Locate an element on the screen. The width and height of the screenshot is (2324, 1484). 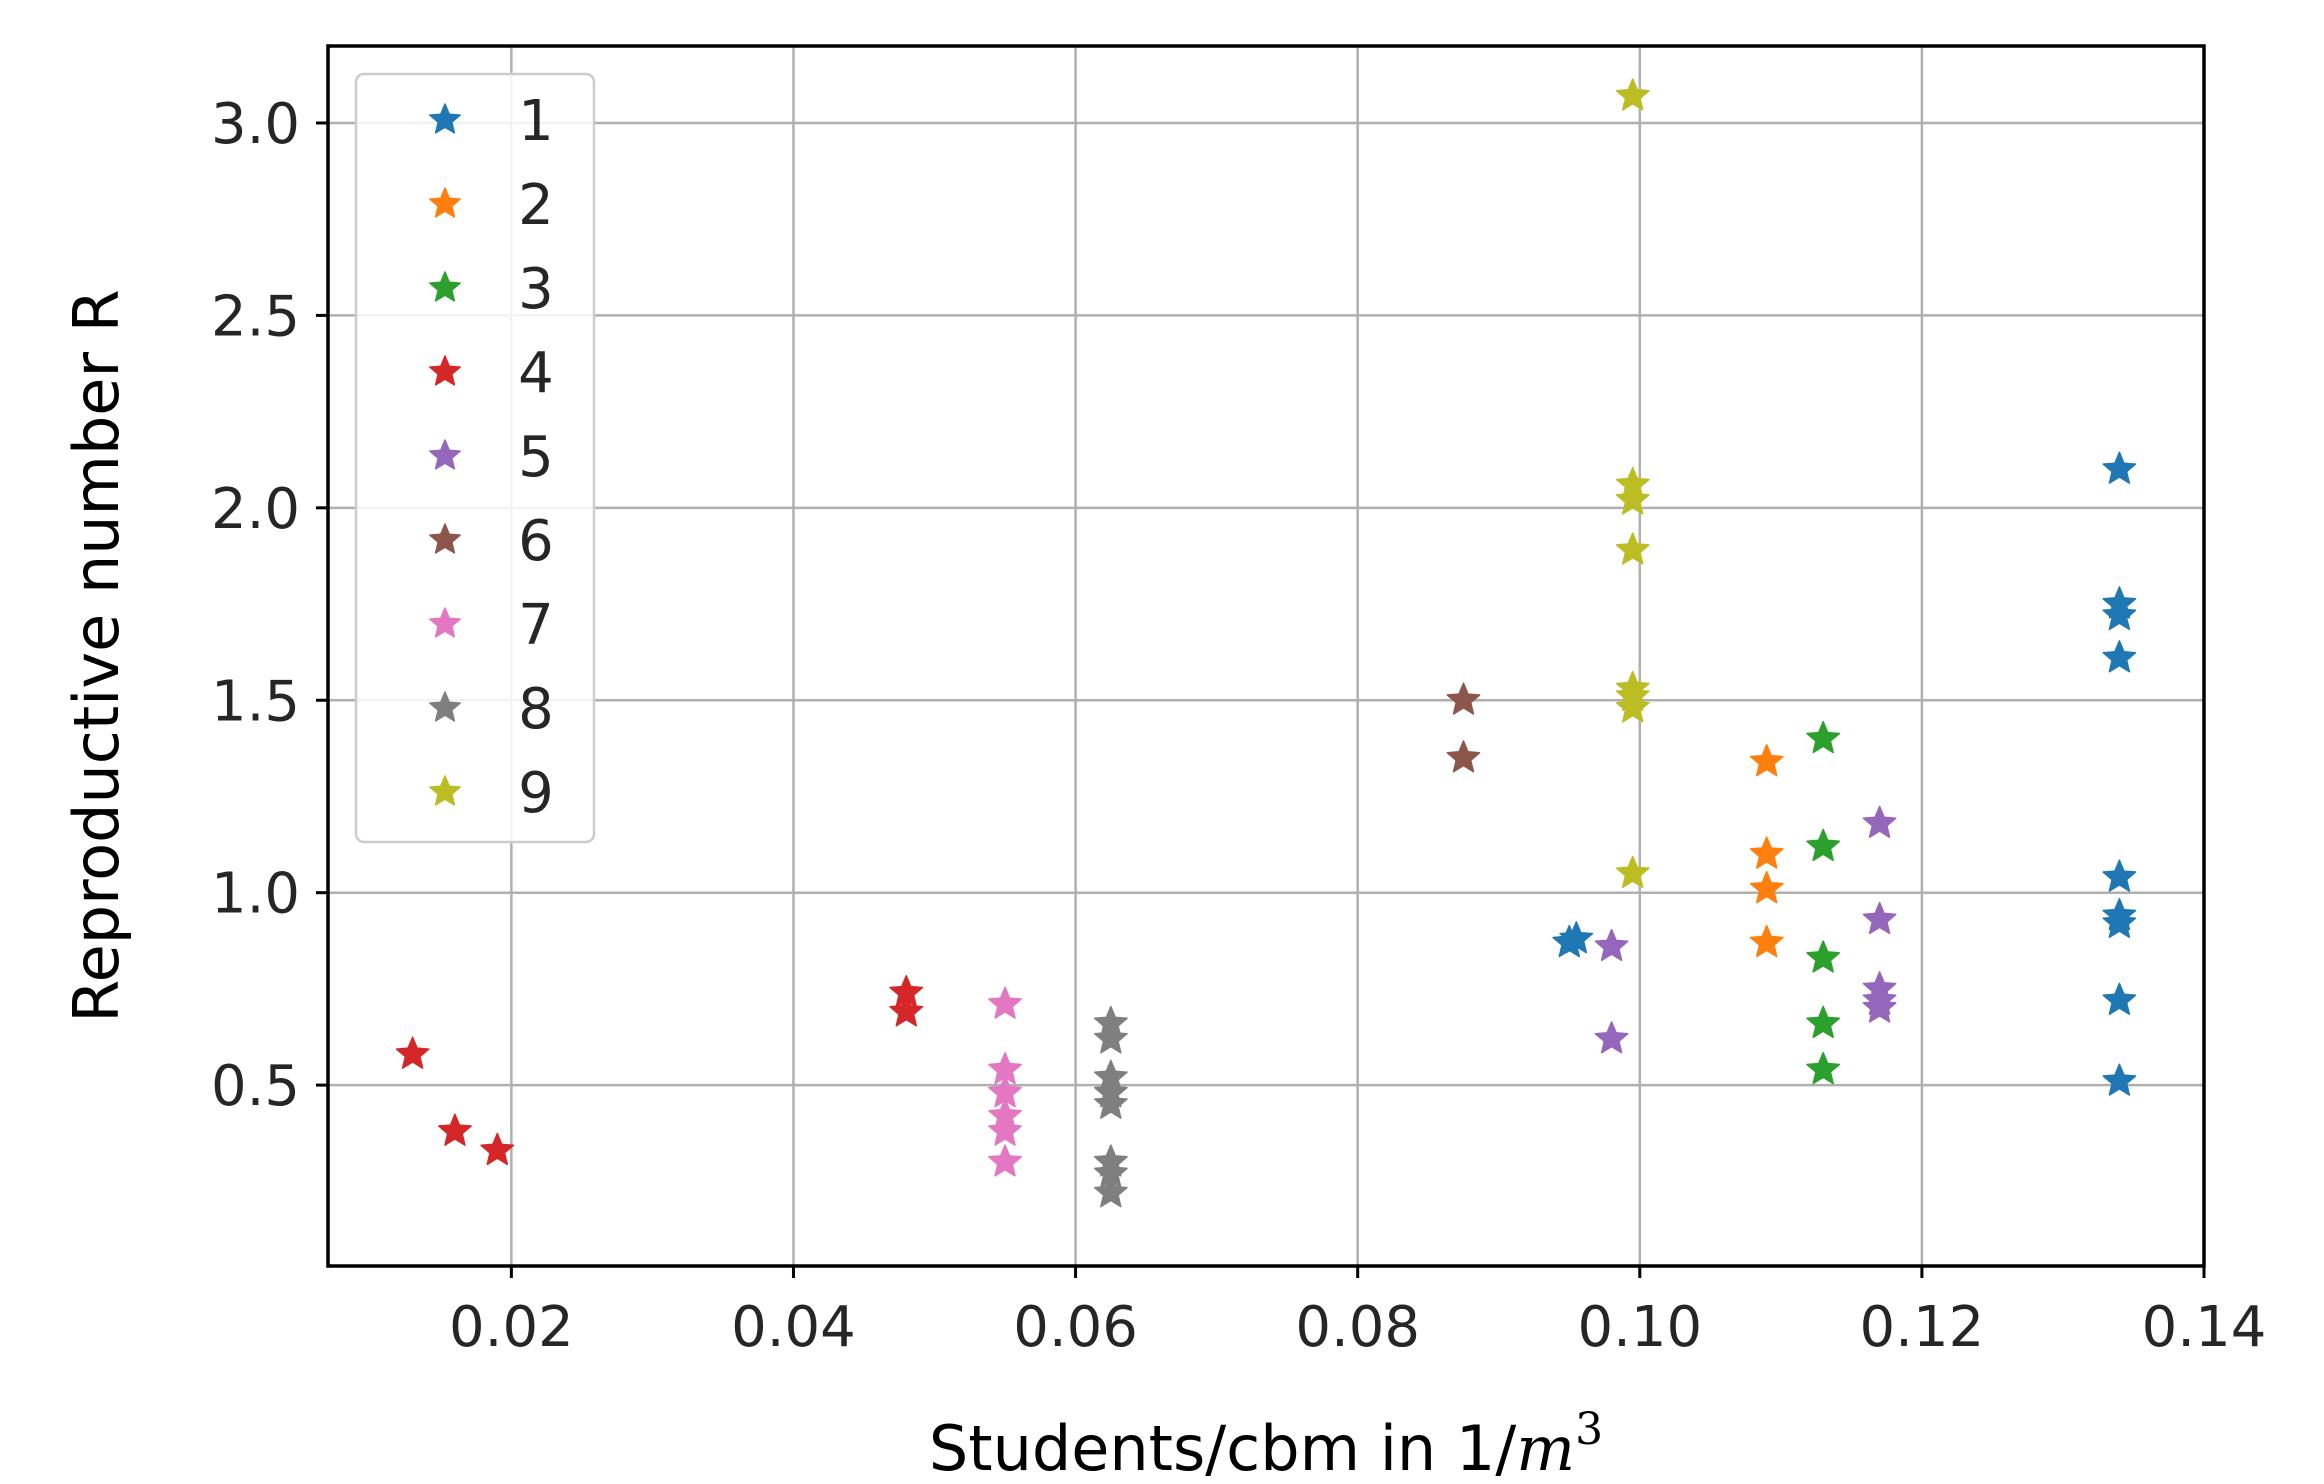
x-axis-ticks: 0.02 0.04 0.06 0.08 0.10 0.12 0.14 is located at coordinates (1357, 1313).